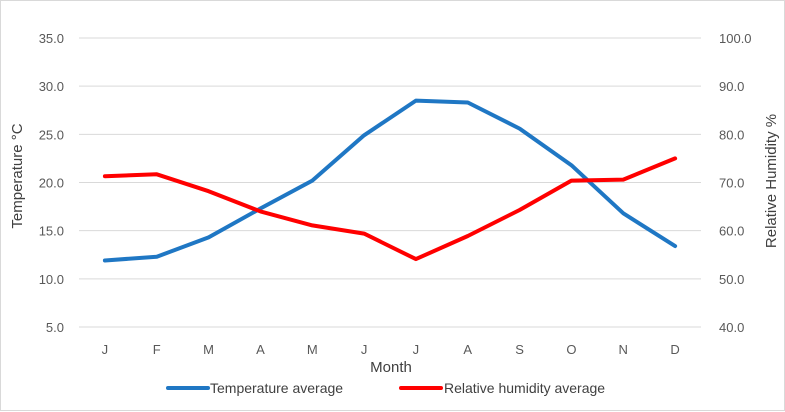 The width and height of the screenshot is (785, 412). I want to click on x-tick-label: O, so click(571, 349).